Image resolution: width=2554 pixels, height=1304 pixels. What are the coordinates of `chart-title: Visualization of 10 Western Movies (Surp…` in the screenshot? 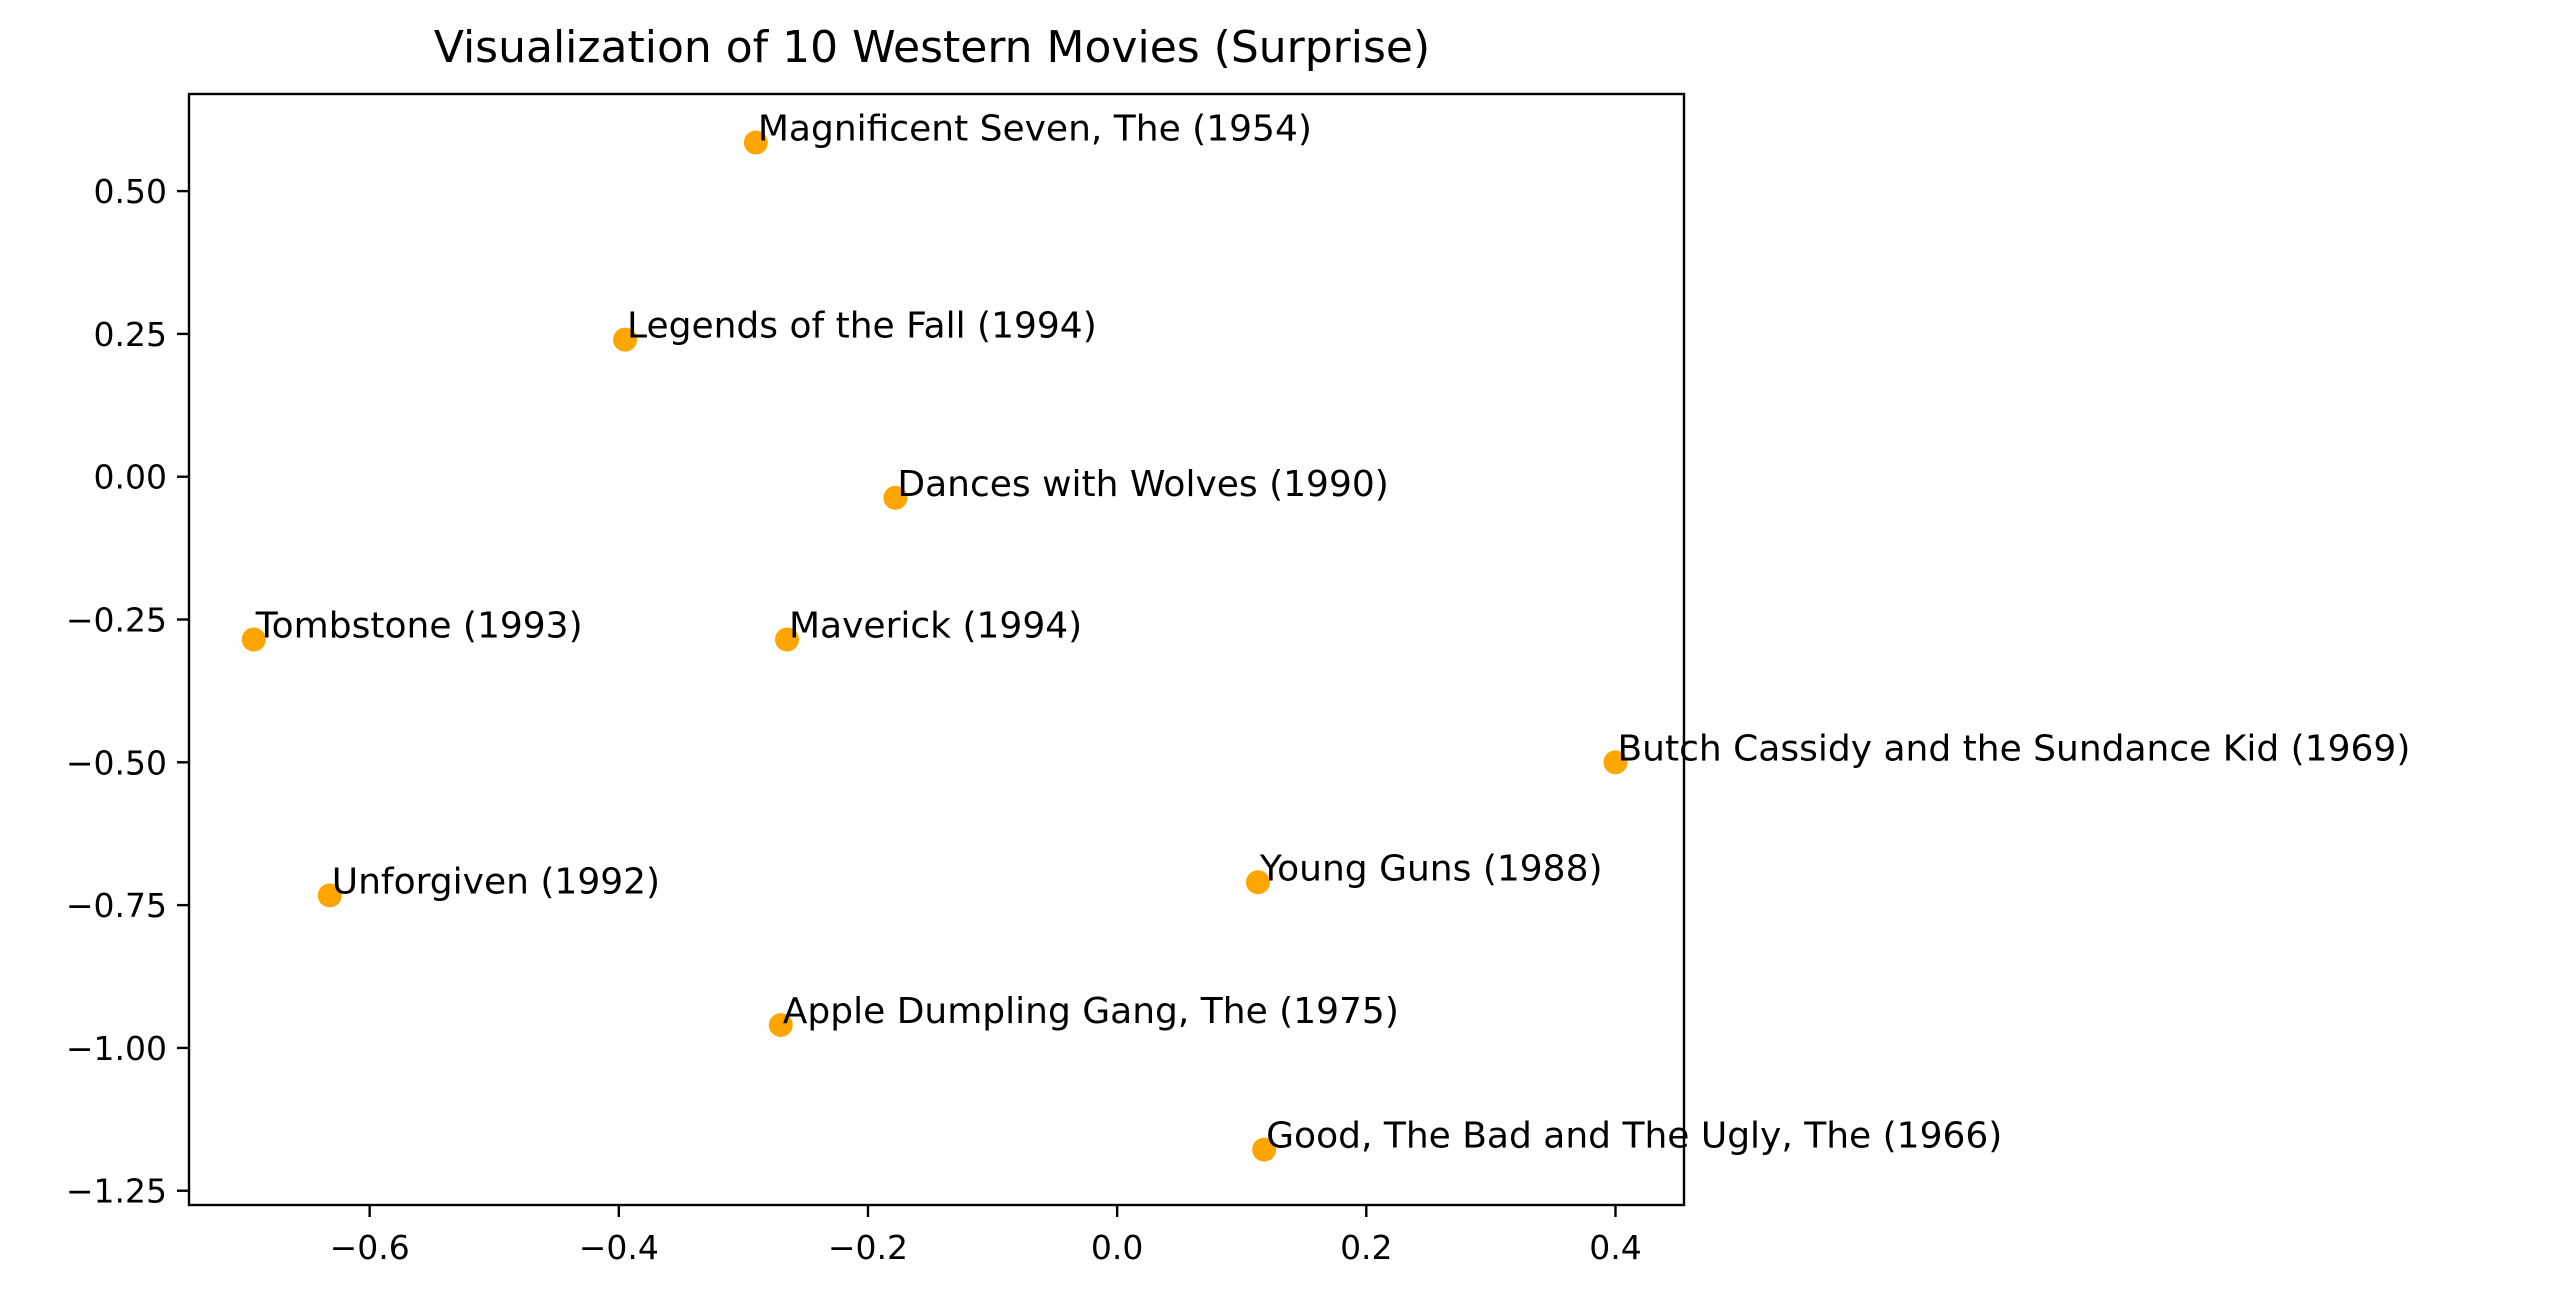 It's located at (932, 47).